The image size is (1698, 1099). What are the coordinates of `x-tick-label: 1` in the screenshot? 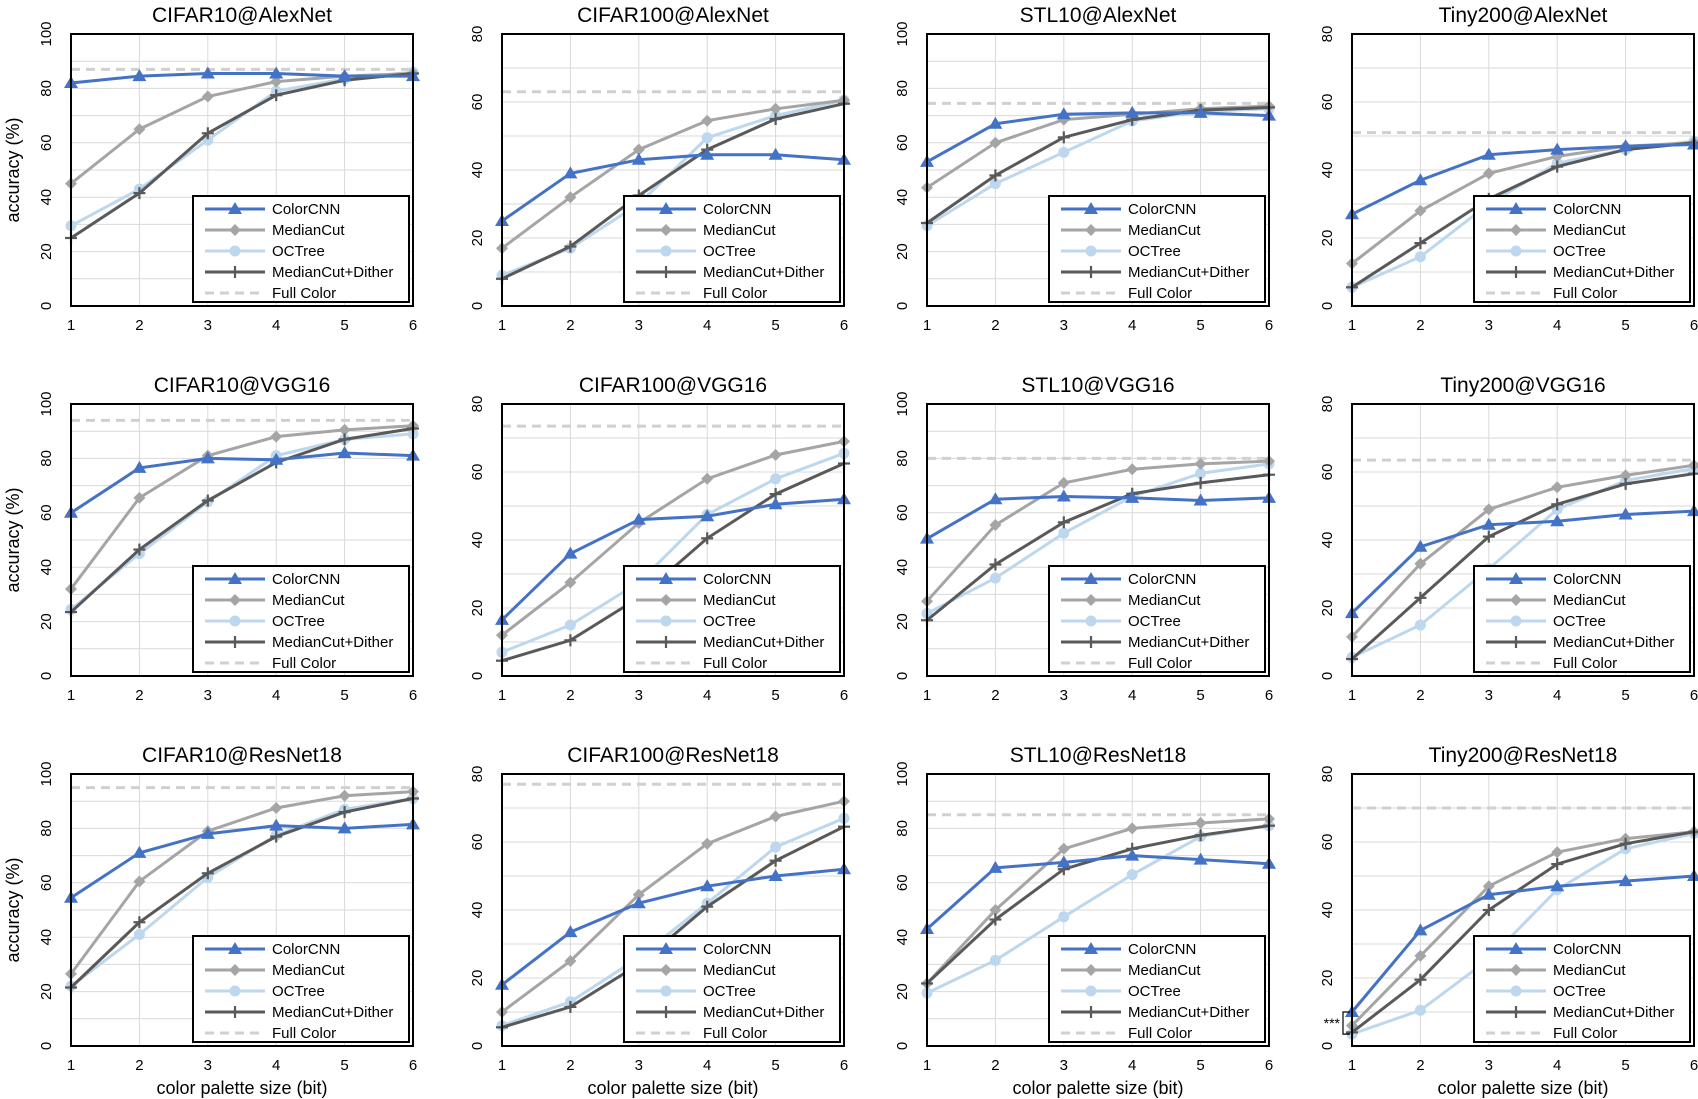 It's located at (927, 1065).